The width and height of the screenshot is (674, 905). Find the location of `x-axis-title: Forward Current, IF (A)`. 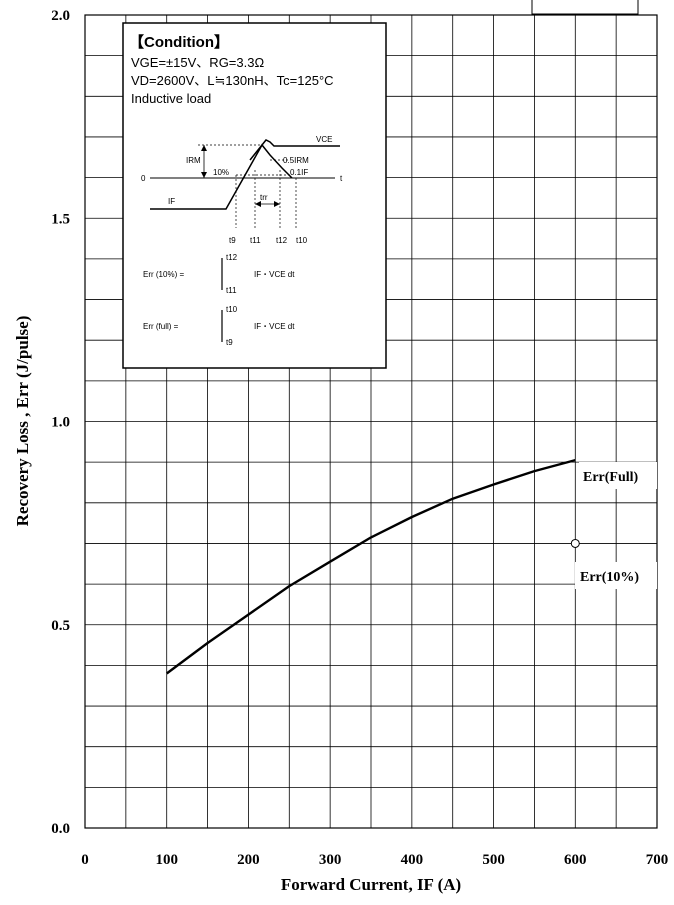

x-axis-title: Forward Current, IF (A) is located at coordinates (371, 884).